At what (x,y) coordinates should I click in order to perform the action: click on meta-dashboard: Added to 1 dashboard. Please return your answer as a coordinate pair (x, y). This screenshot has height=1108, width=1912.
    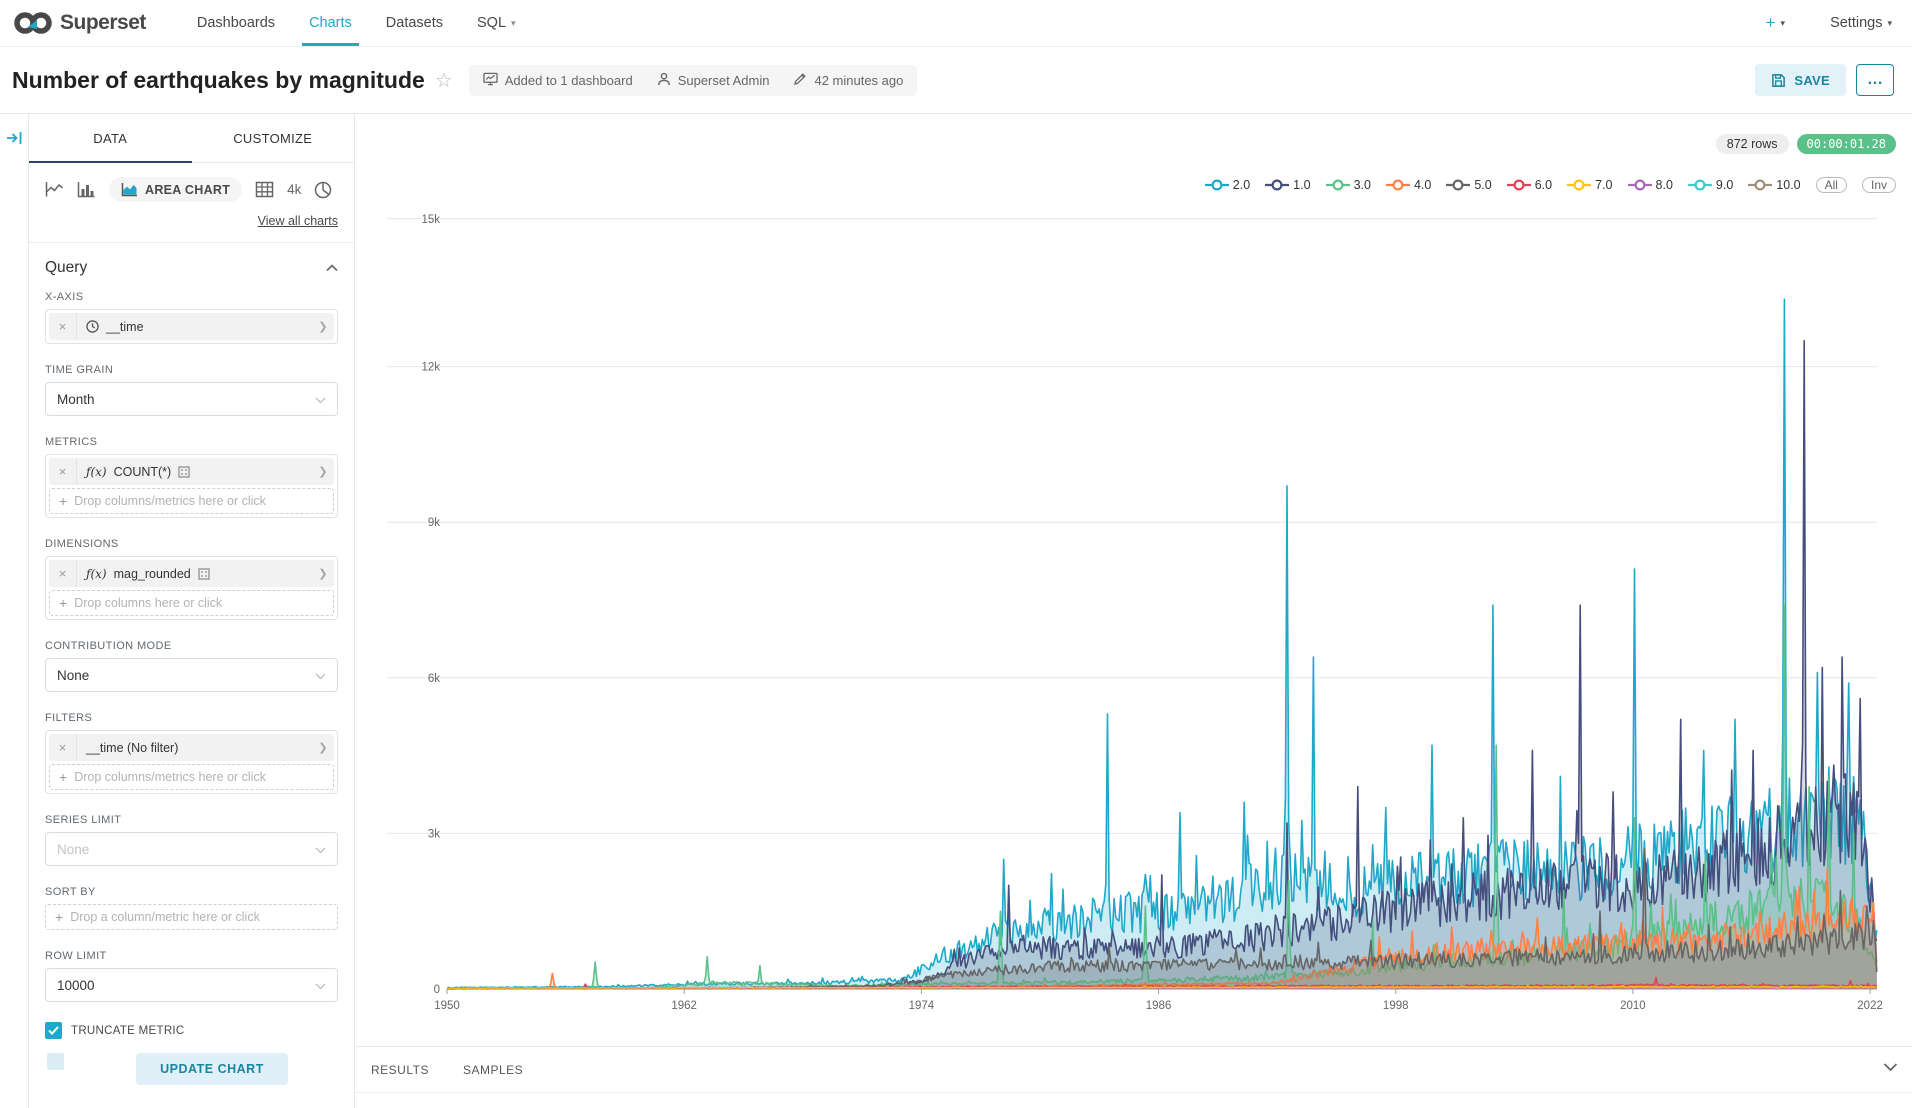
    Looking at the image, I should click on (558, 80).